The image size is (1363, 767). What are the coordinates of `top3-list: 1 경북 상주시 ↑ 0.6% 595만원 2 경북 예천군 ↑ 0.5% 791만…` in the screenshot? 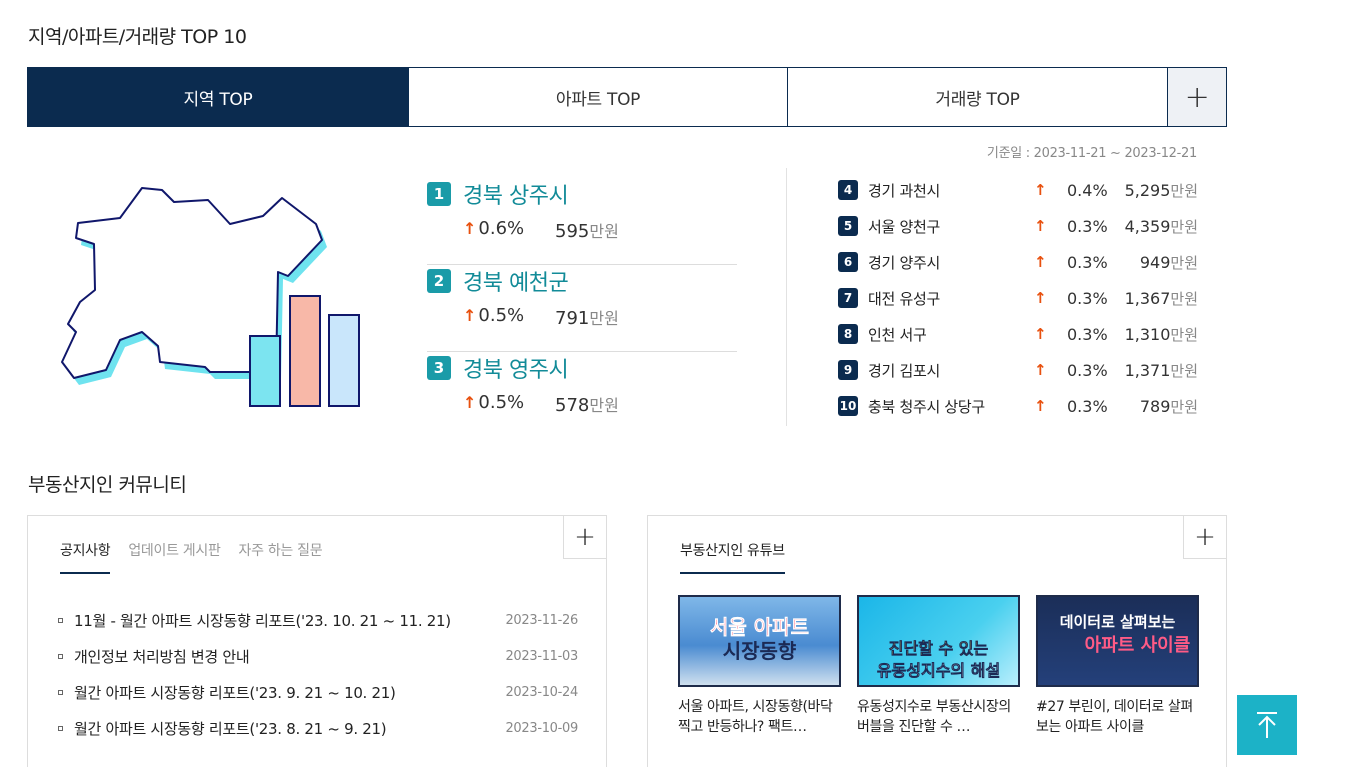 It's located at (582, 308).